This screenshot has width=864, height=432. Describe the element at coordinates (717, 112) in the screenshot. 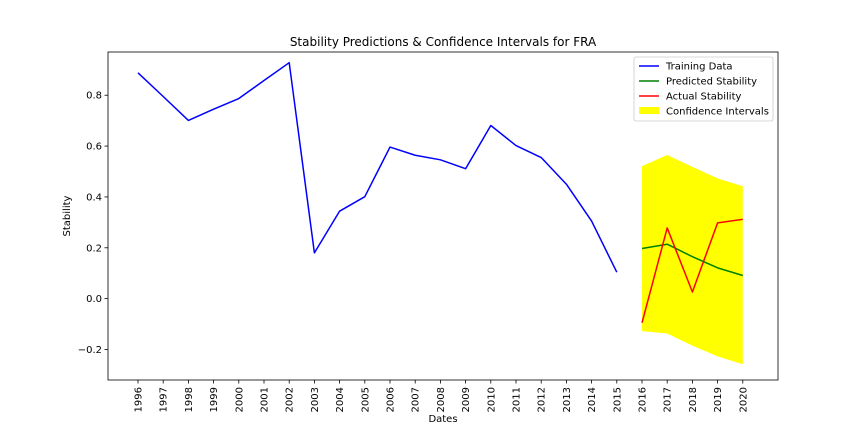

I see `legend-label-confidence-intervals: Confidence Intervals` at that location.